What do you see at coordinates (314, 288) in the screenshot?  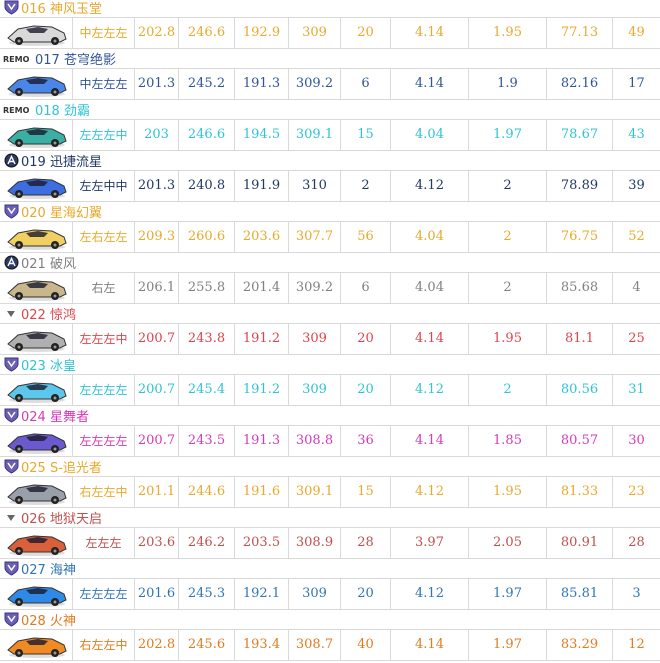 I see `stat-cell: 309.2` at bounding box center [314, 288].